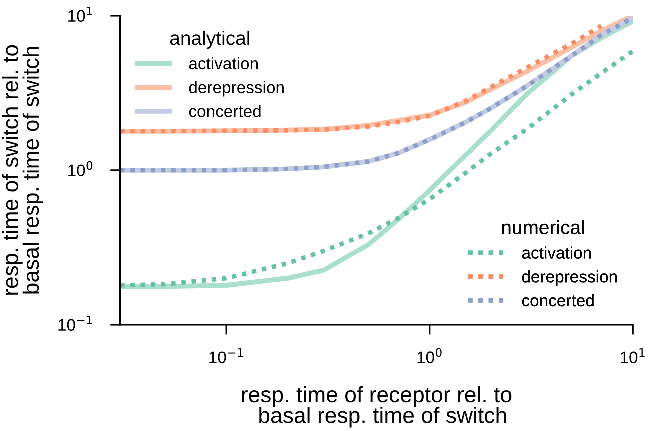 The height and width of the screenshot is (431, 654). Describe the element at coordinates (75, 324) in the screenshot. I see `y-tick-label: 10$^{−1}$` at that location.